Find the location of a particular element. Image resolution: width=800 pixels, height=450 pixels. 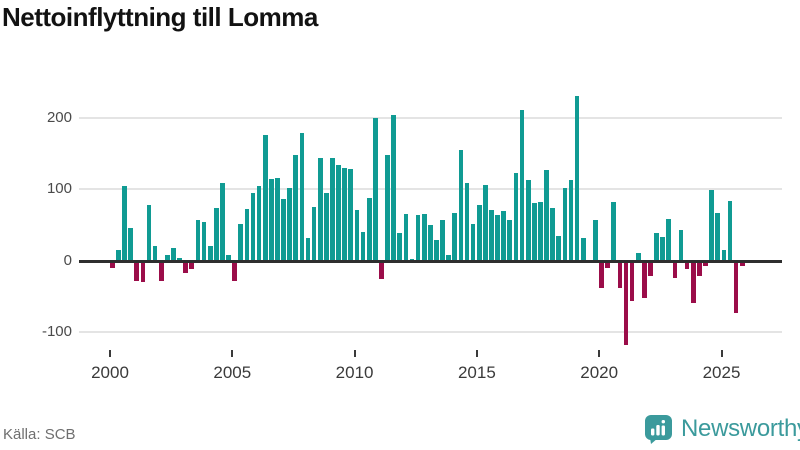

bar-2011-q3 is located at coordinates (393, 187).